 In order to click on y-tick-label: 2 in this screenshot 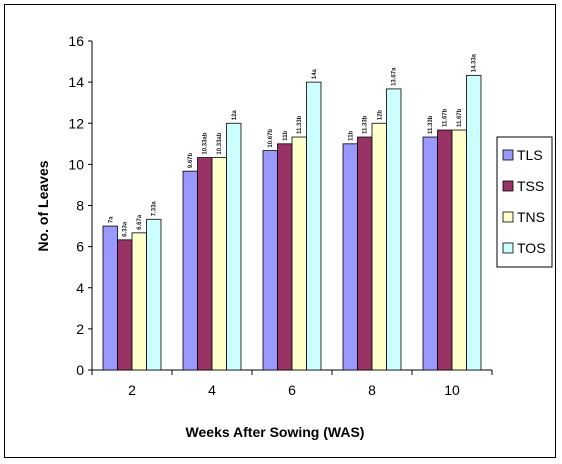, I will do `click(80, 329)`.